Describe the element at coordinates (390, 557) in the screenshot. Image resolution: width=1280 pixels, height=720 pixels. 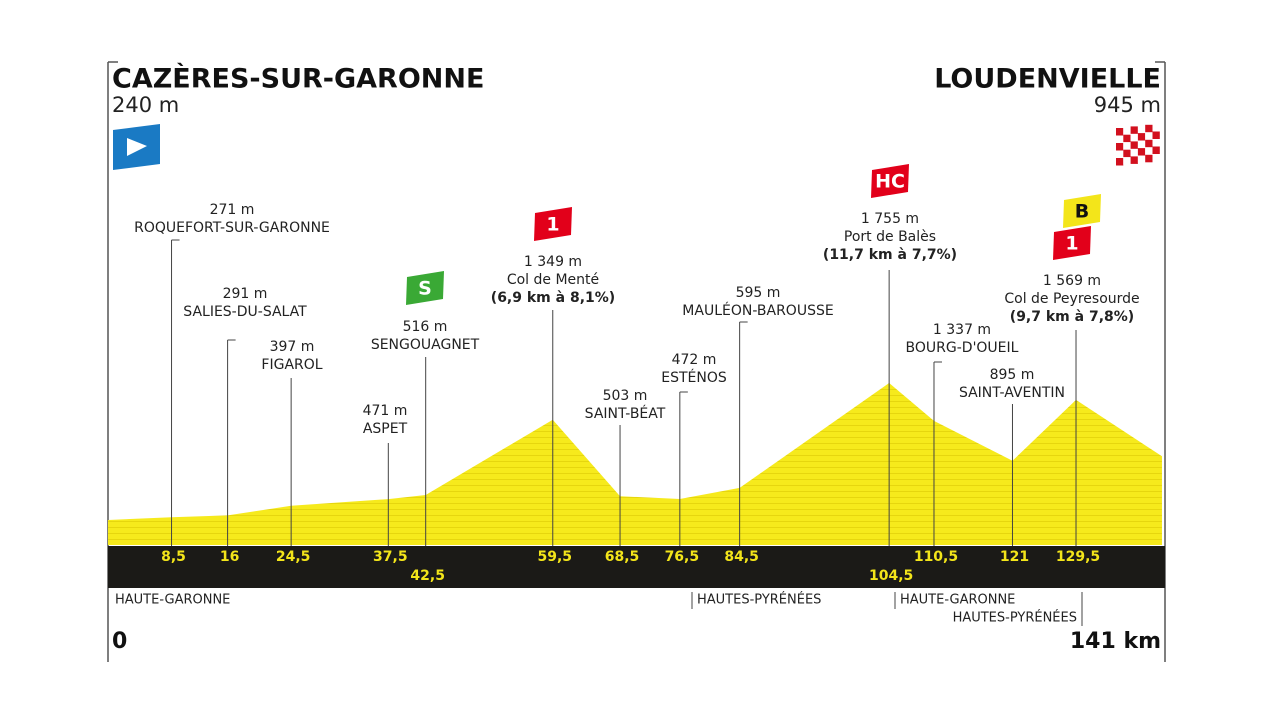
I see `km-label: 37,5` at that location.